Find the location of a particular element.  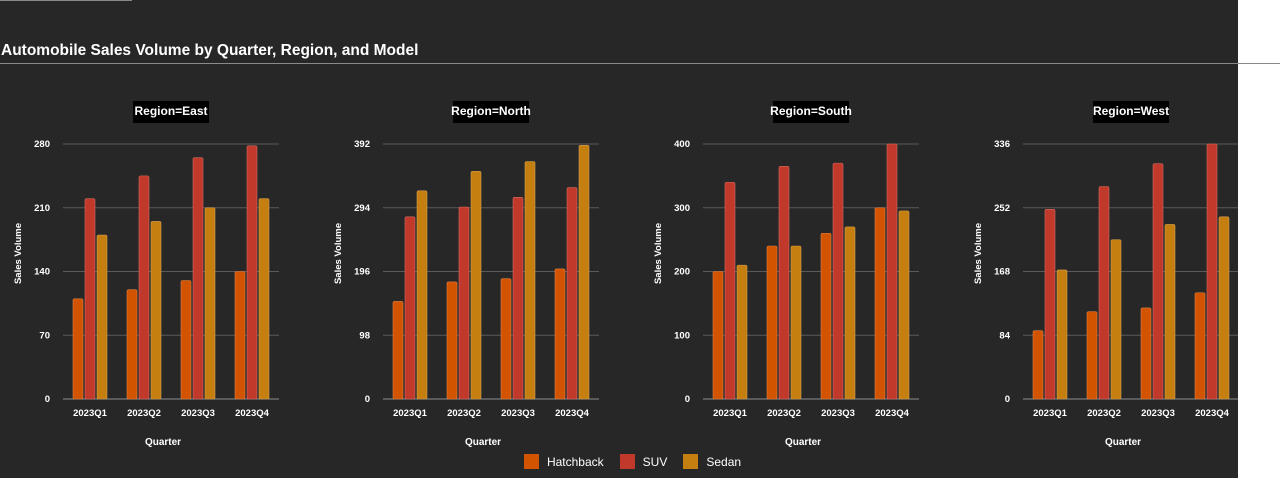

legend-item: Sedan is located at coordinates (712, 461).